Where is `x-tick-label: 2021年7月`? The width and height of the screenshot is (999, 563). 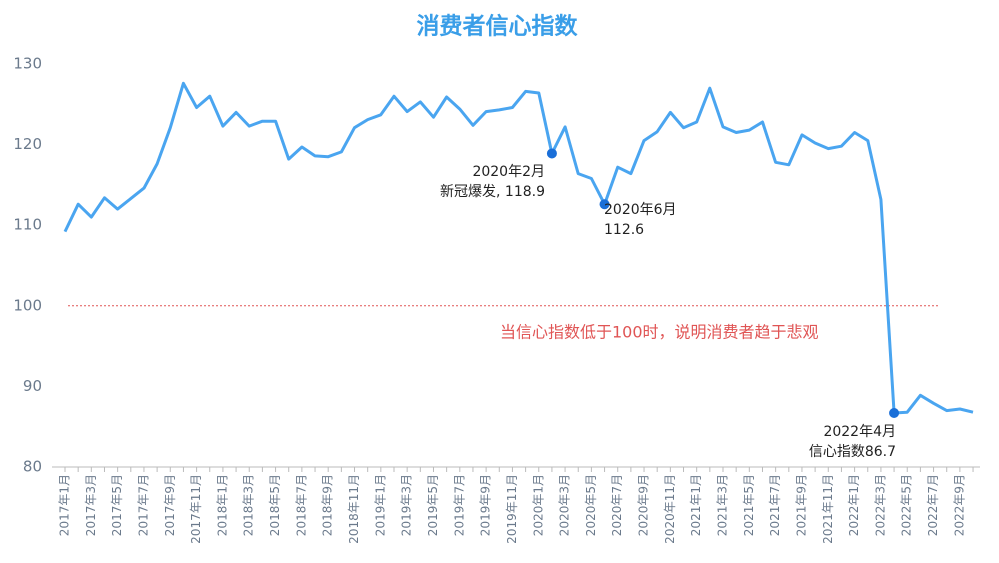
x-tick-label: 2021年7月 is located at coordinates (775, 505).